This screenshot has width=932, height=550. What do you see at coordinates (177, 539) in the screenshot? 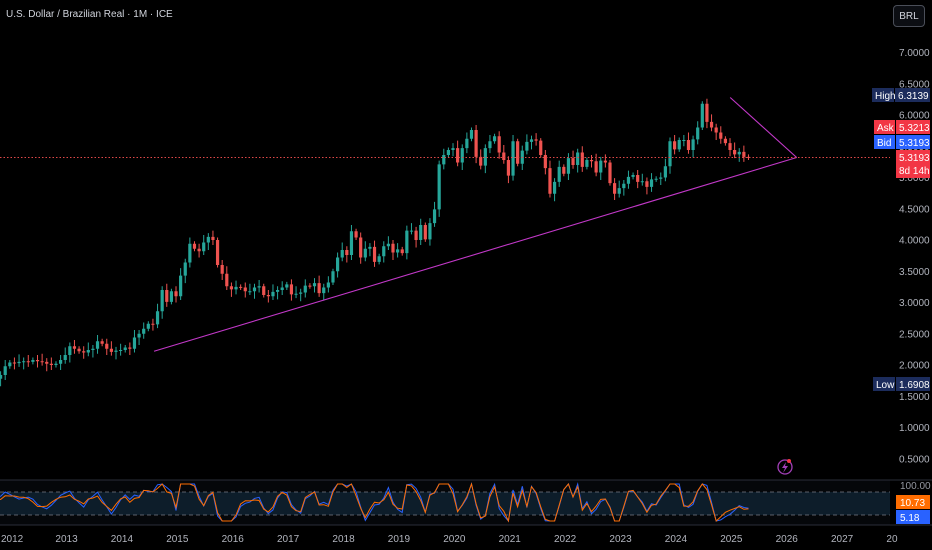
I see `x-tick-label: 2015` at bounding box center [177, 539].